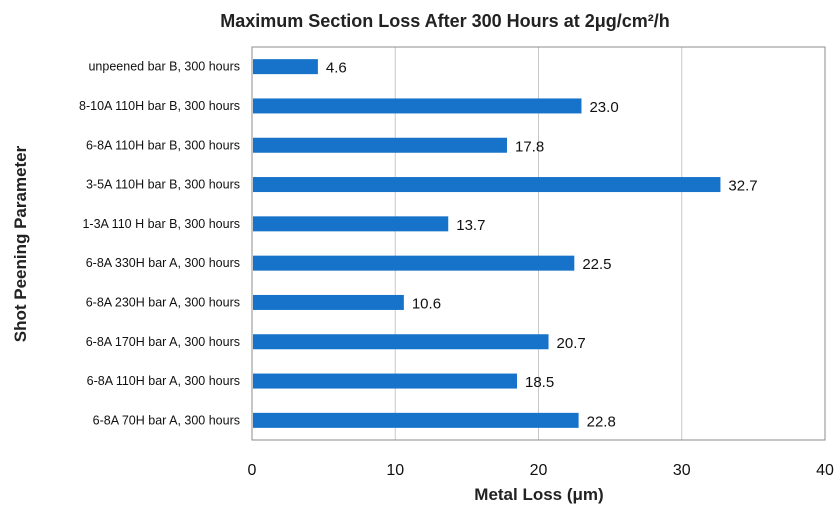 This screenshot has height=505, width=835. Describe the element at coordinates (529, 146) in the screenshot. I see `data-label: 17.8` at that location.